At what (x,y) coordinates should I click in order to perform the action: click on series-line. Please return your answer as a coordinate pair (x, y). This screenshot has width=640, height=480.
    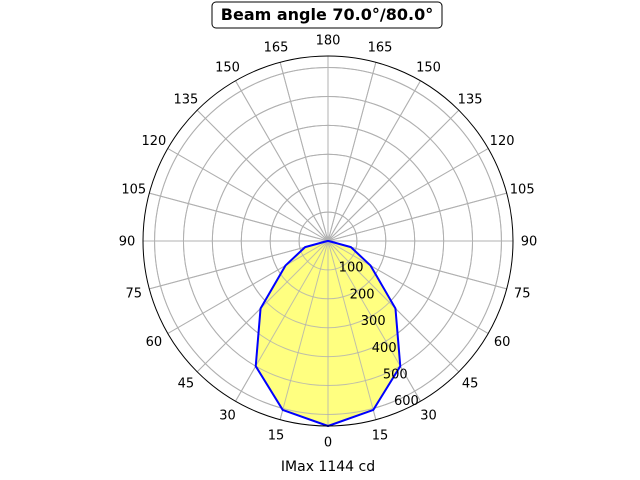
    Looking at the image, I should click on (328, 333).